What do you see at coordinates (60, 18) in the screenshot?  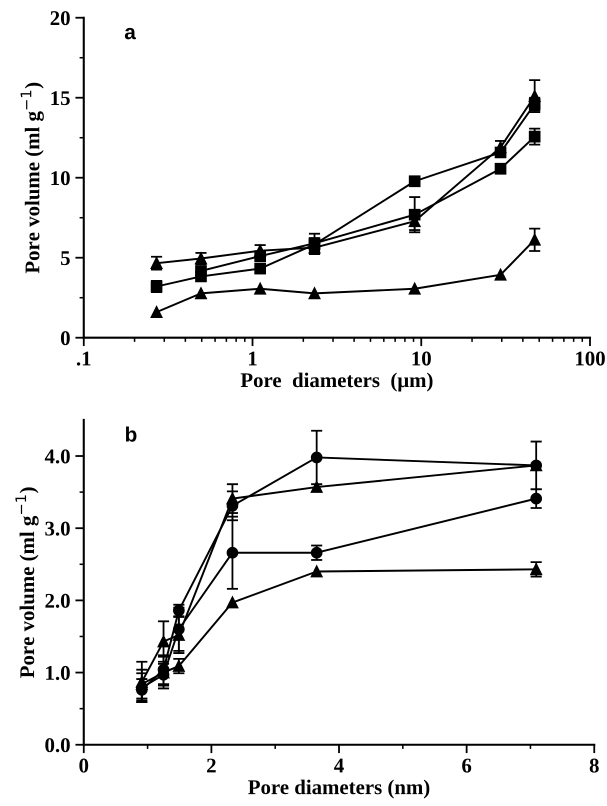 I see `y-tick-label: 20` at bounding box center [60, 18].